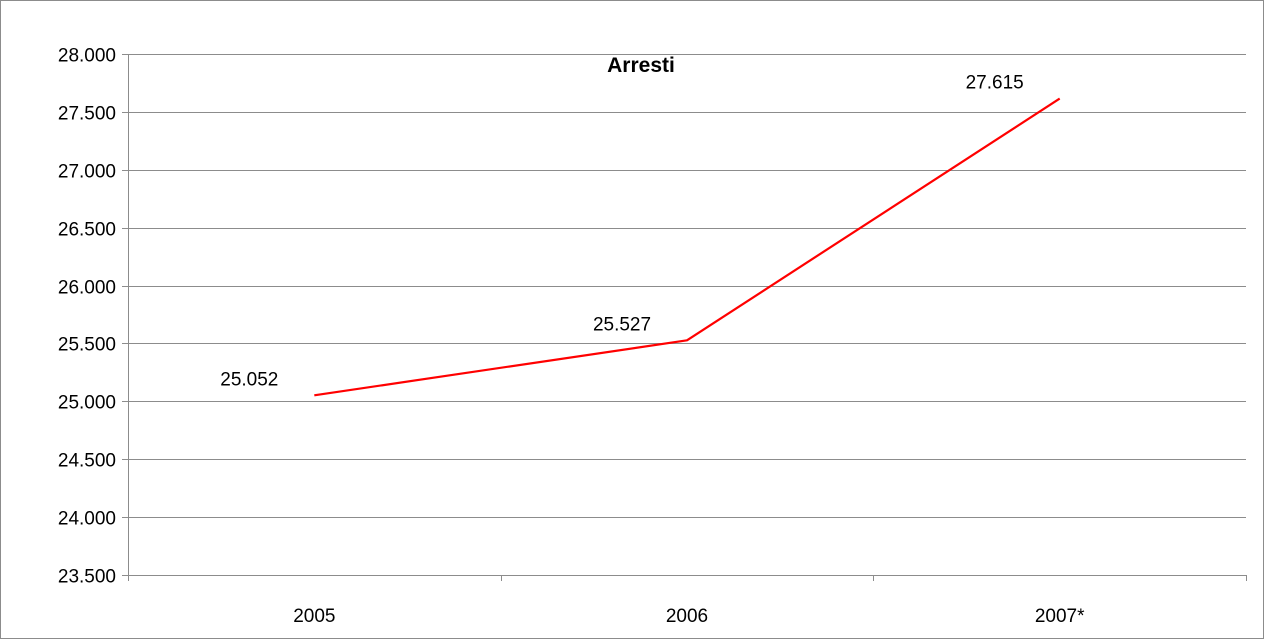 The width and height of the screenshot is (1264, 644). What do you see at coordinates (87, 403) in the screenshot?
I see `y-tick-label: 25.000` at bounding box center [87, 403].